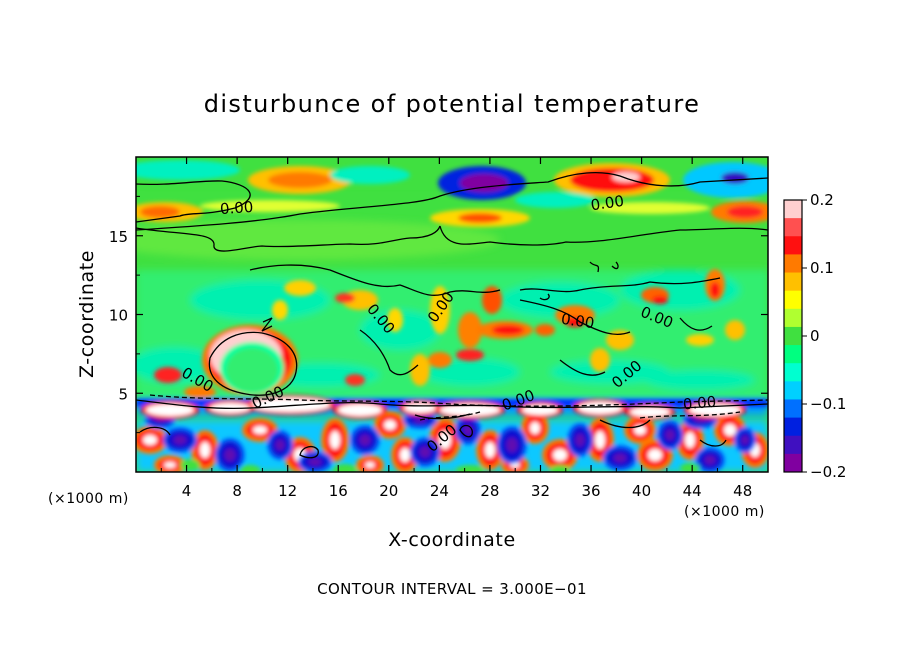 The image size is (904, 654). Describe the element at coordinates (87, 314) in the screenshot. I see `y-axis-title: Z-coordinate` at that location.